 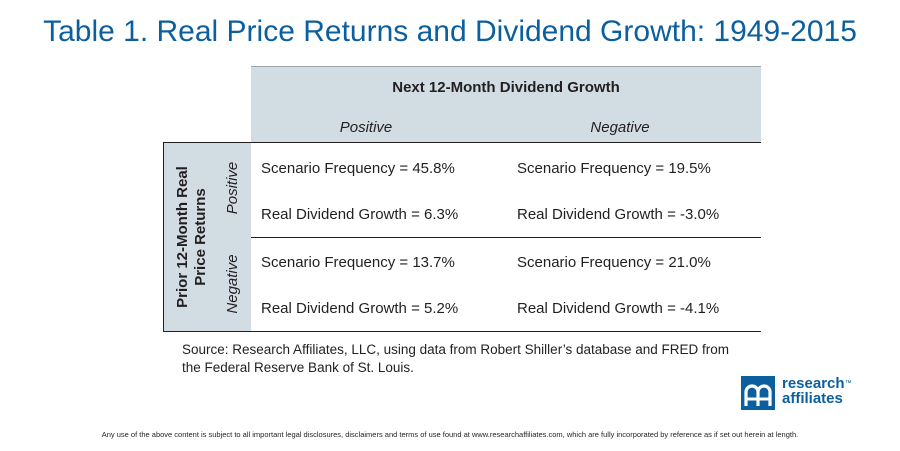 What do you see at coordinates (506, 237) in the screenshot?
I see `table-middle-rule` at bounding box center [506, 237].